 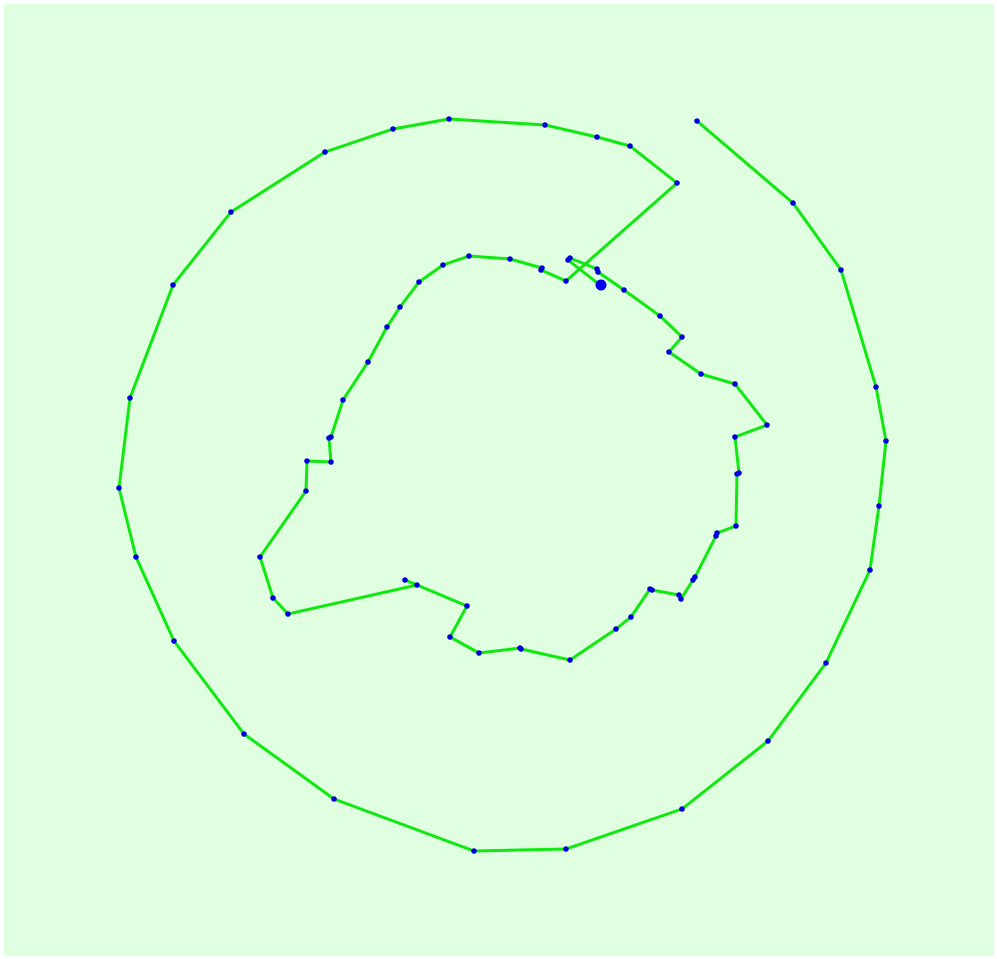 I want to click on current-position, so click(x=601, y=285).